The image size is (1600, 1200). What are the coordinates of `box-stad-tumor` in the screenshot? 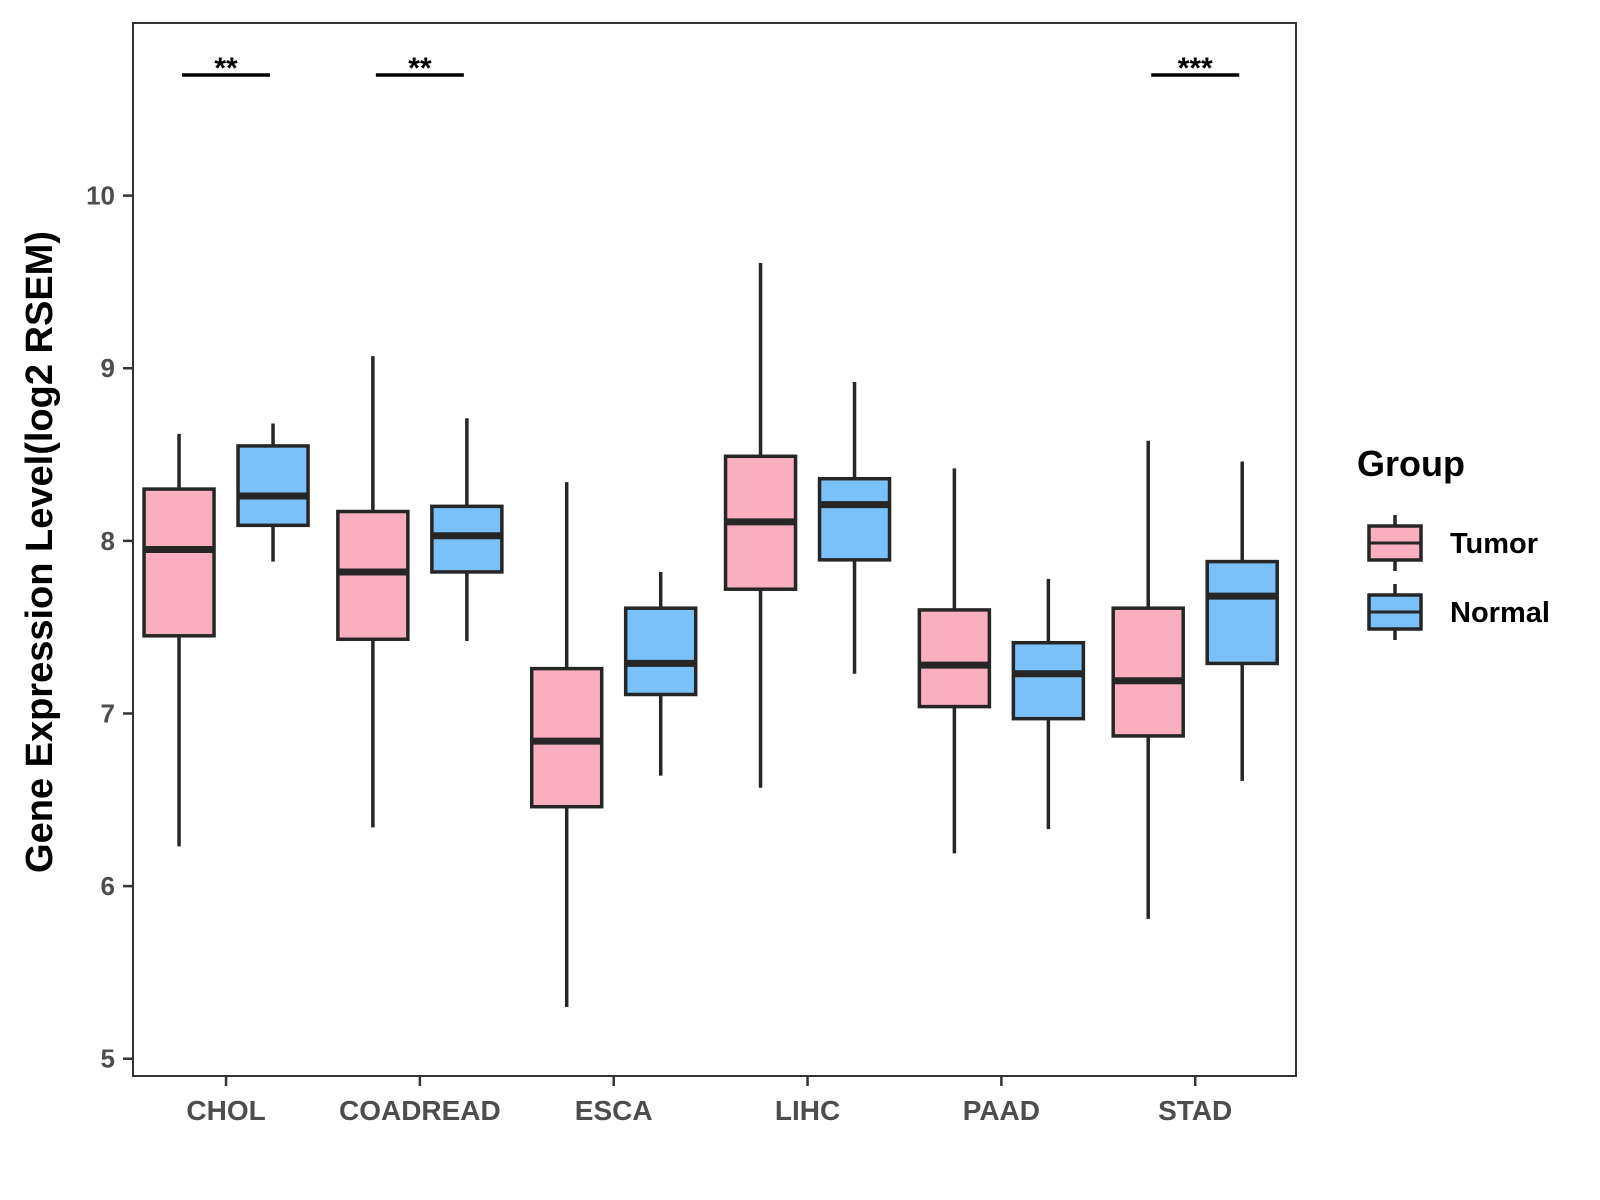 It's located at (1148, 679).